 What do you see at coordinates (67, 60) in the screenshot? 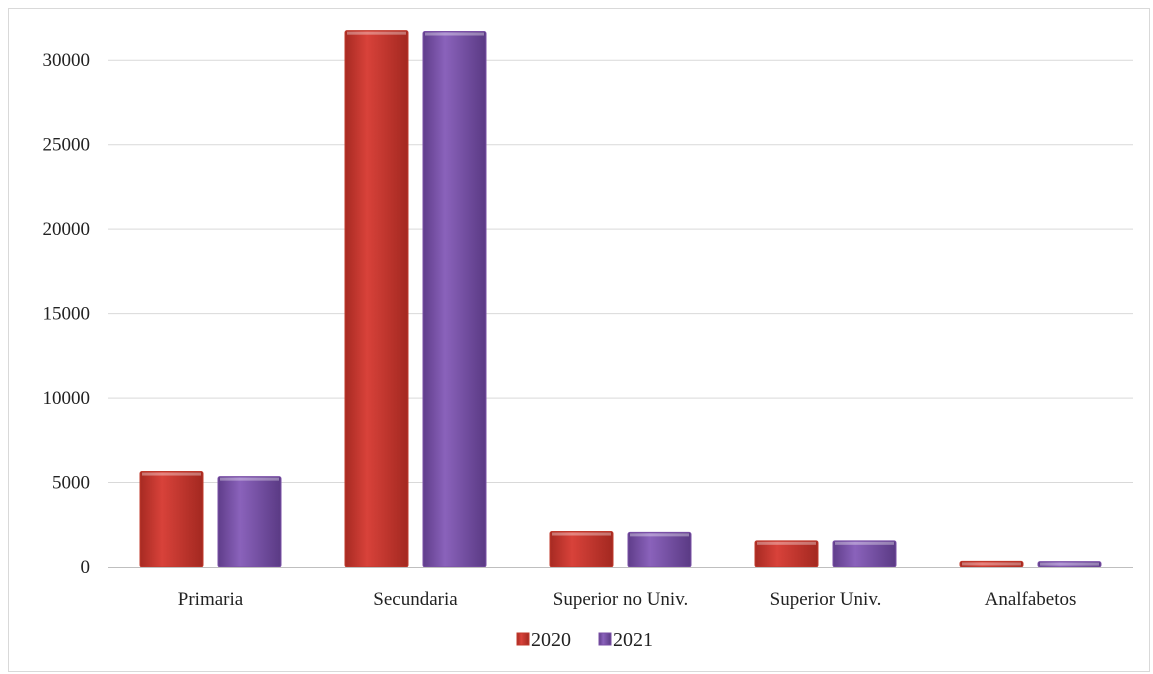
I see `y-tick-label: 30000` at bounding box center [67, 60].